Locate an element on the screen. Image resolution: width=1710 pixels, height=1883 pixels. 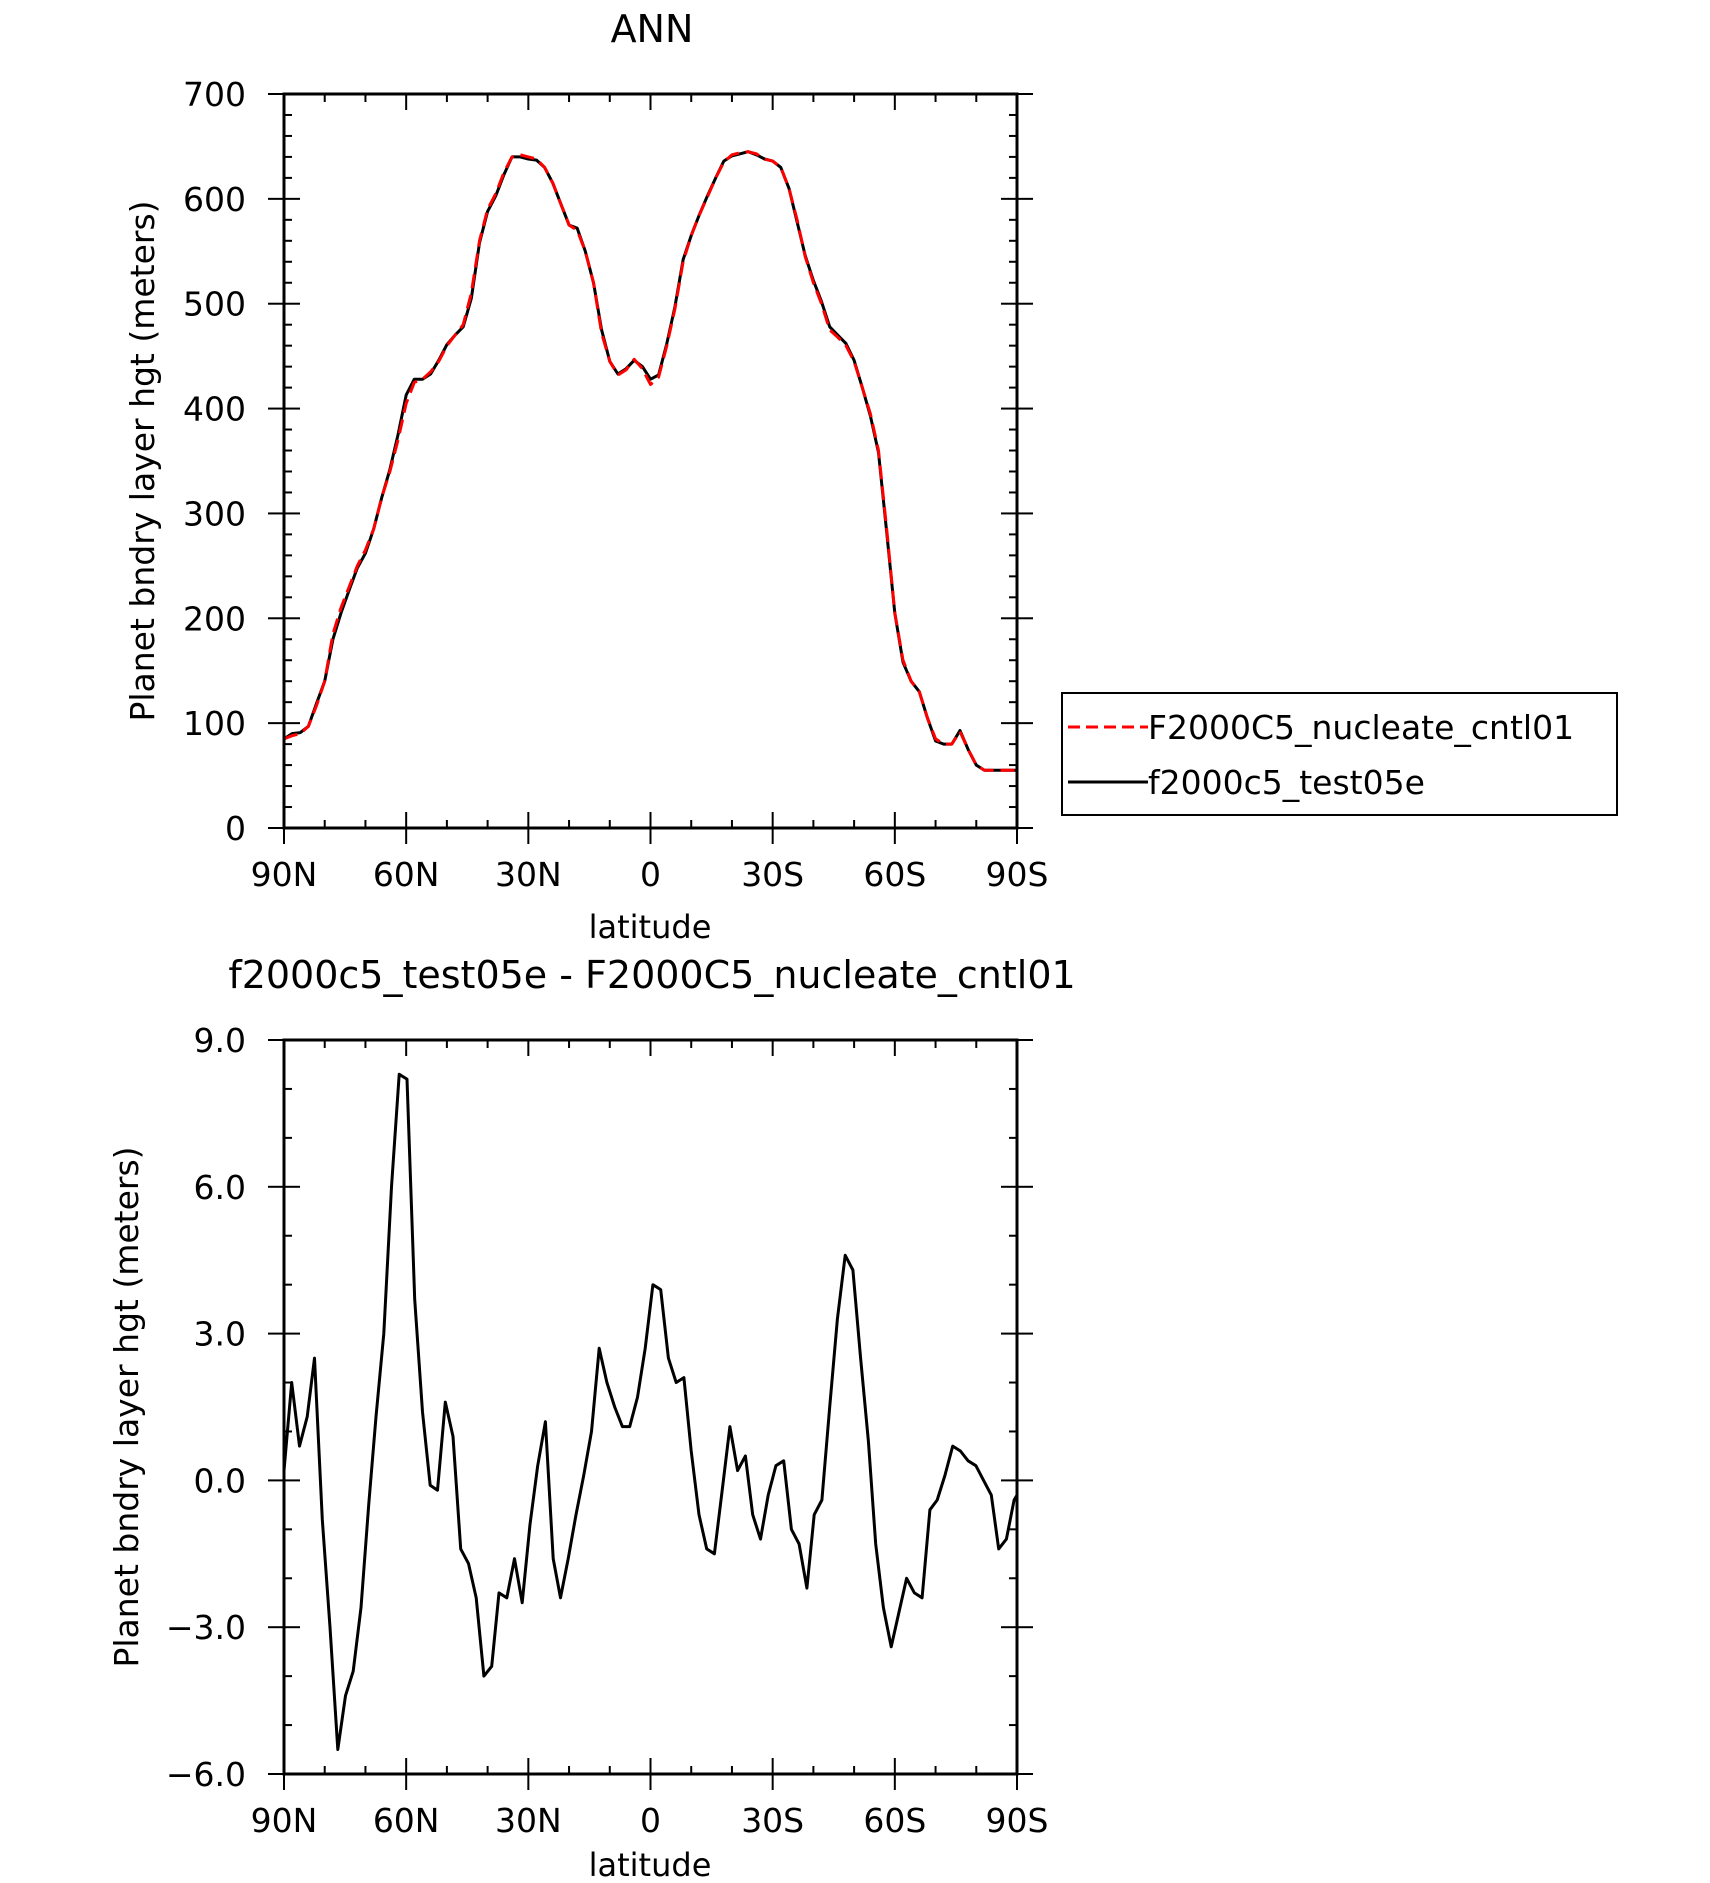
panel0-y-tick-label: 100 is located at coordinates (214, 723).